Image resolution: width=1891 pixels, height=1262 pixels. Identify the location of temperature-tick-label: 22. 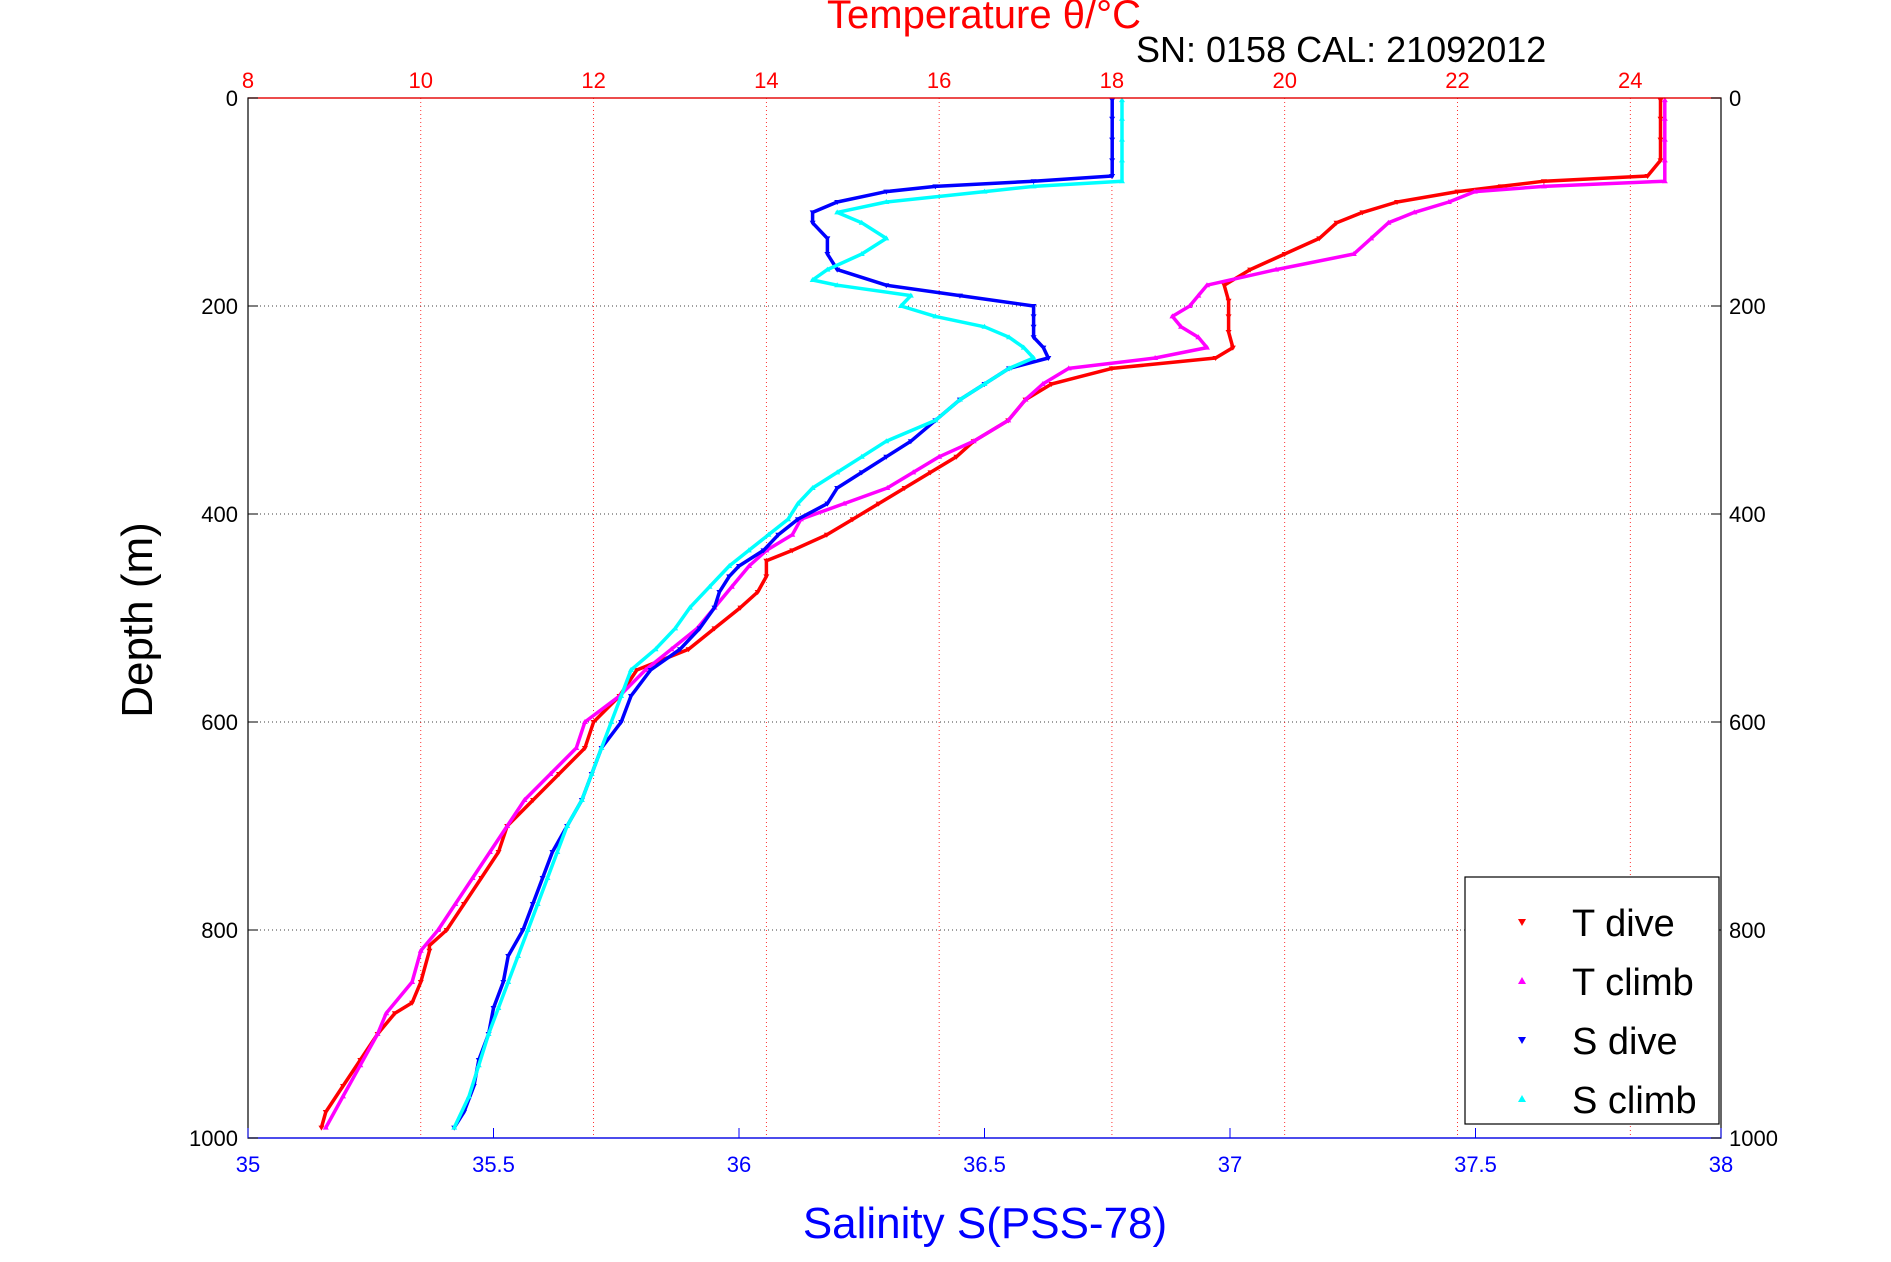
(1457, 80).